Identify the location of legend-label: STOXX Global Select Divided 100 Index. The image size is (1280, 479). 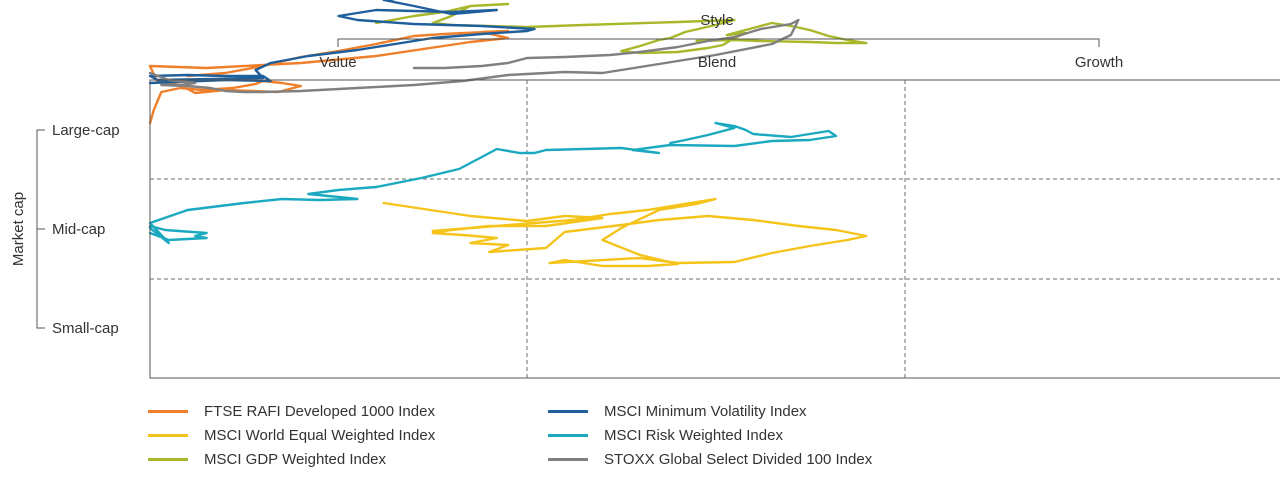
(738, 459).